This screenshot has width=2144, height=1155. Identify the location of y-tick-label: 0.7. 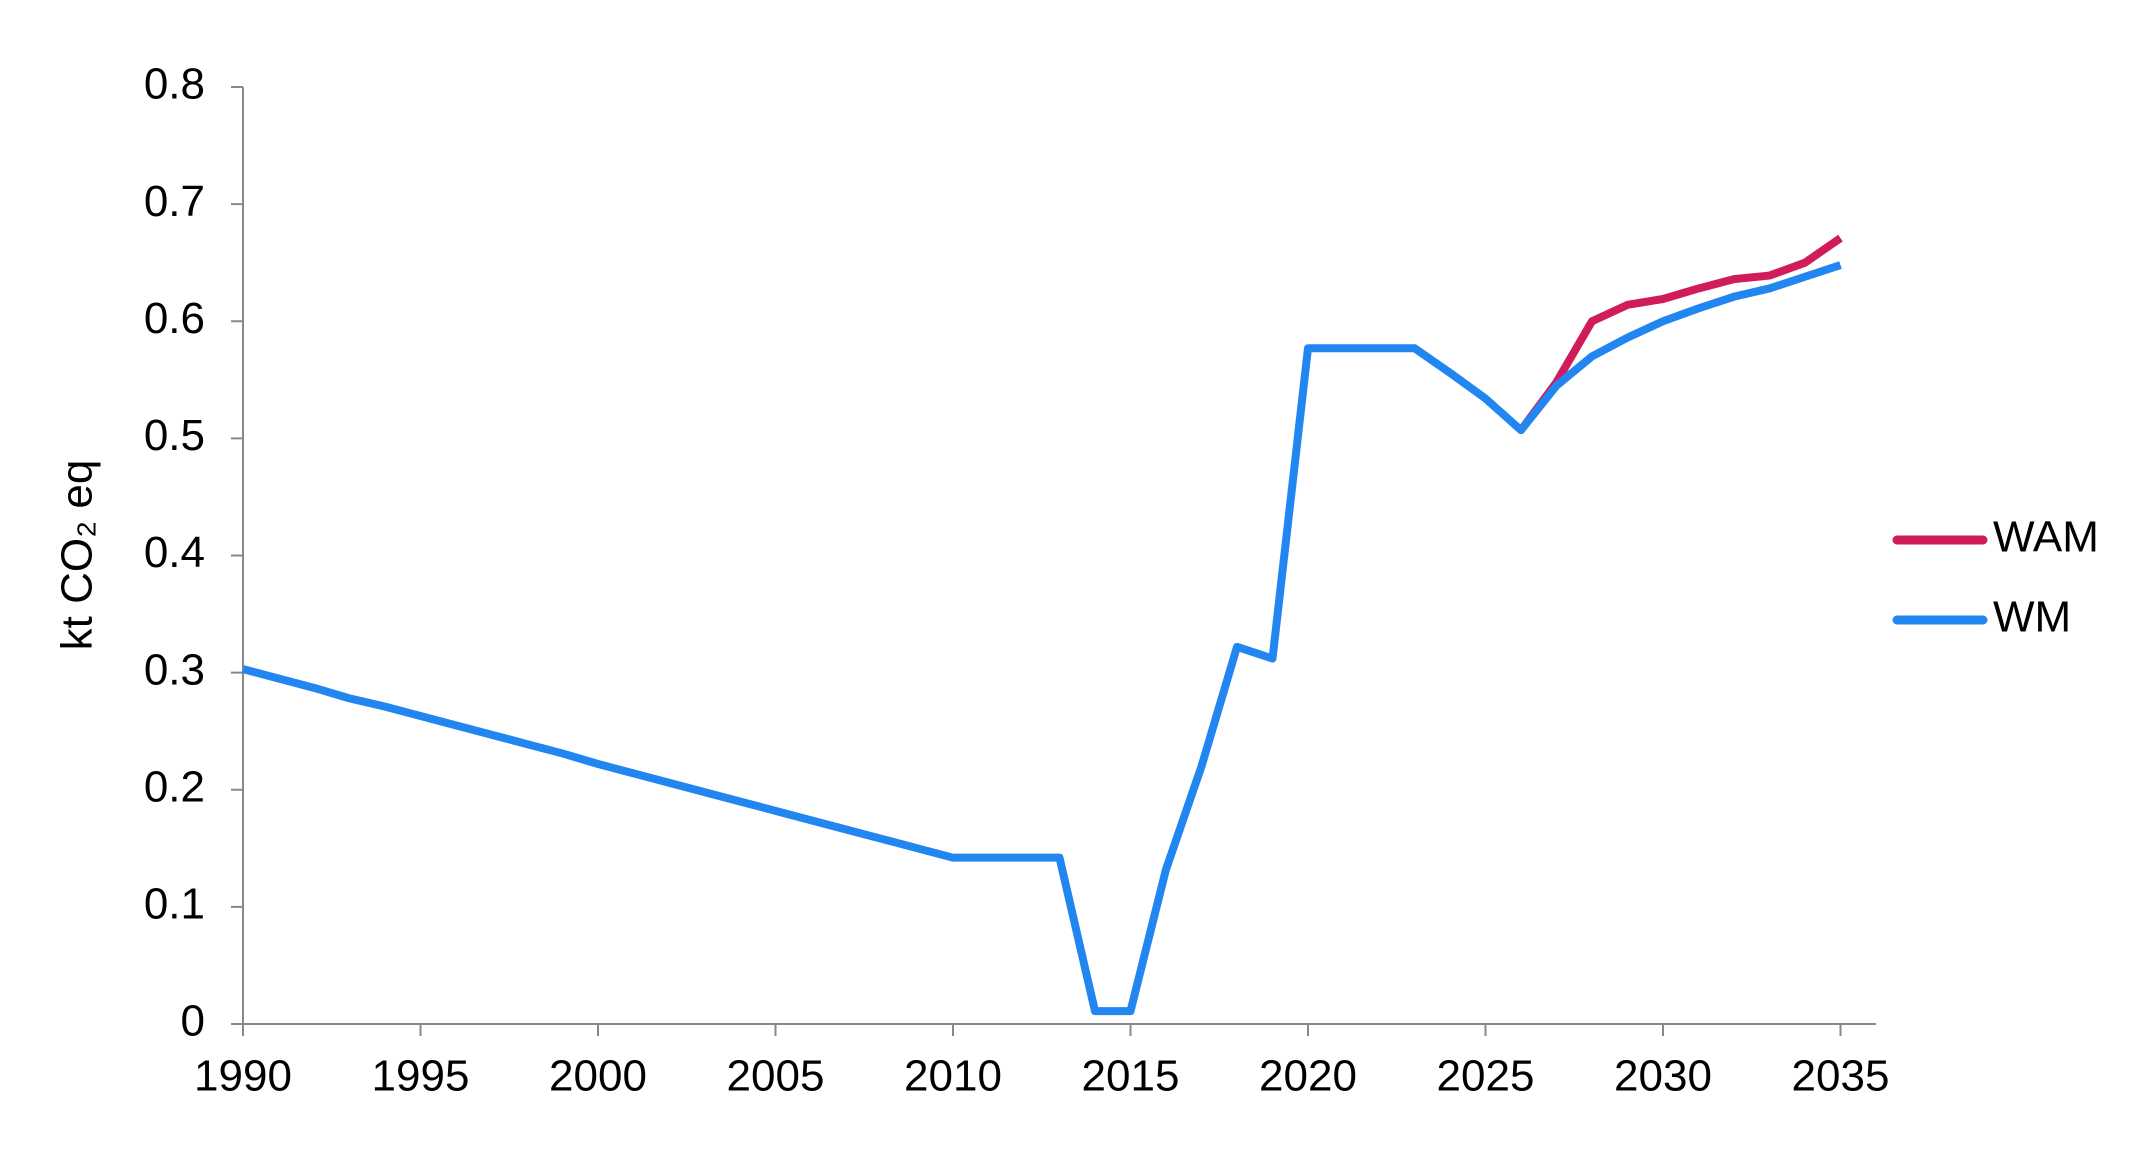
(174, 201).